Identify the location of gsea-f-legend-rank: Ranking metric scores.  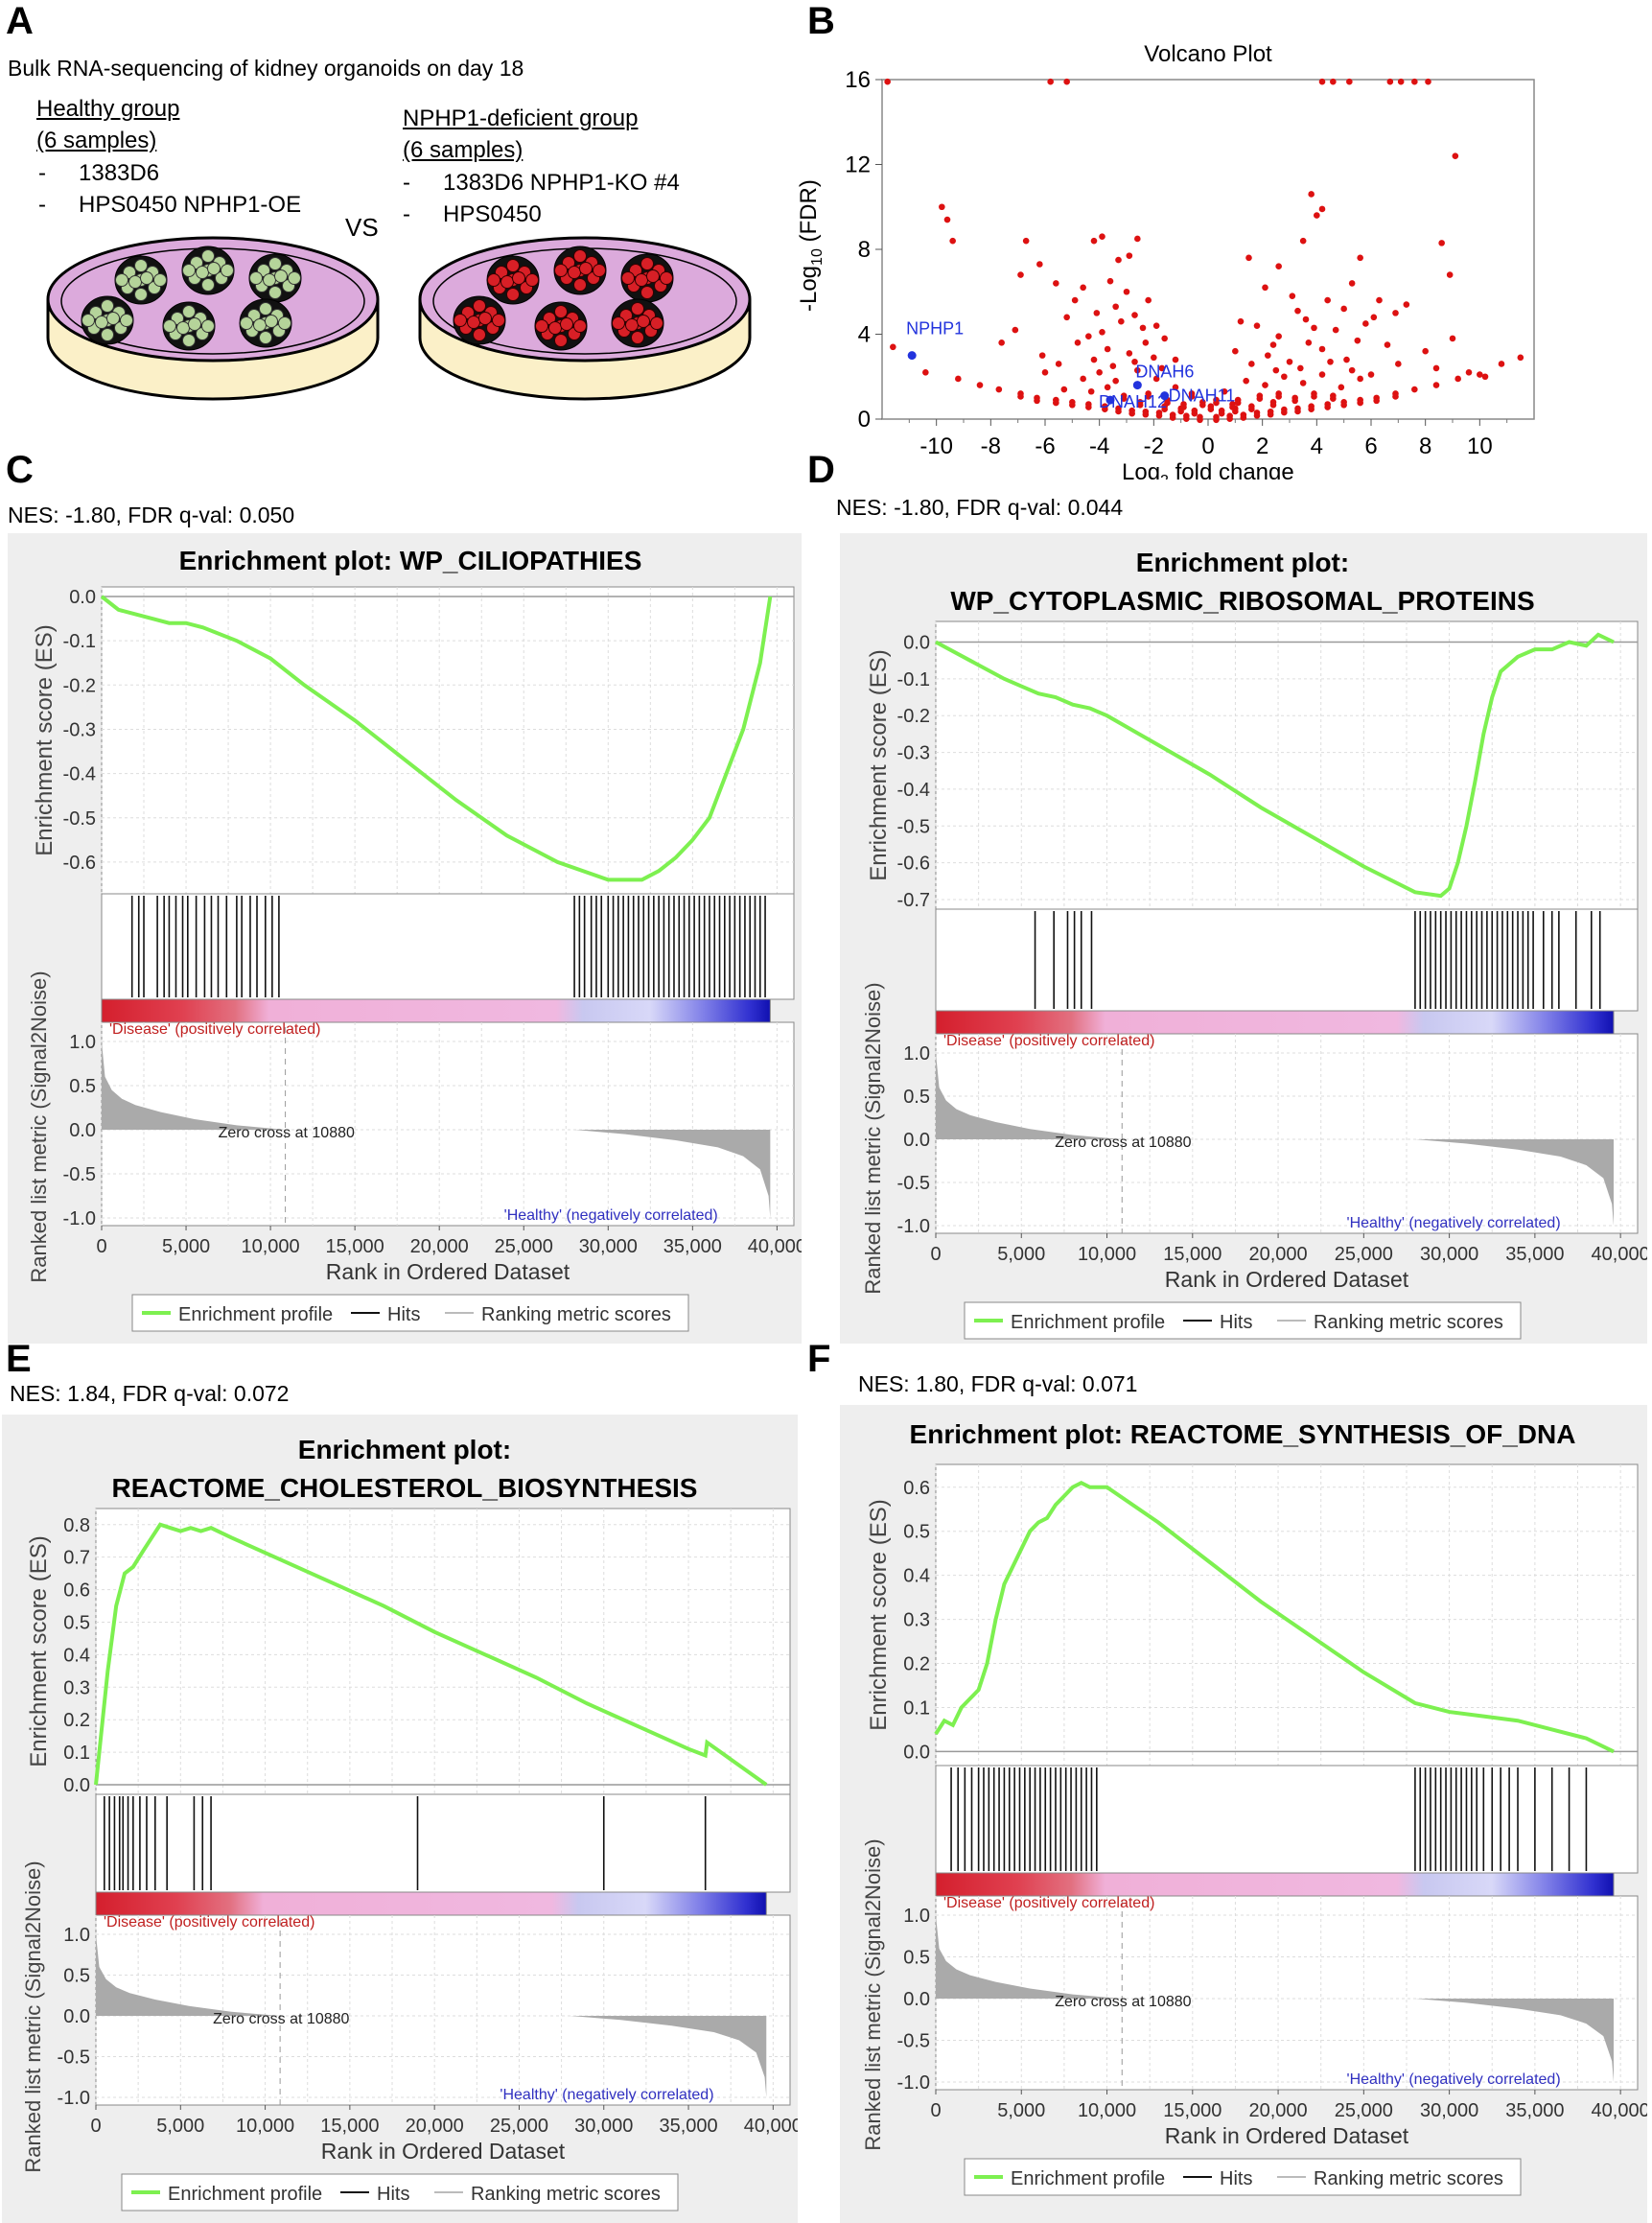
(1408, 2178).